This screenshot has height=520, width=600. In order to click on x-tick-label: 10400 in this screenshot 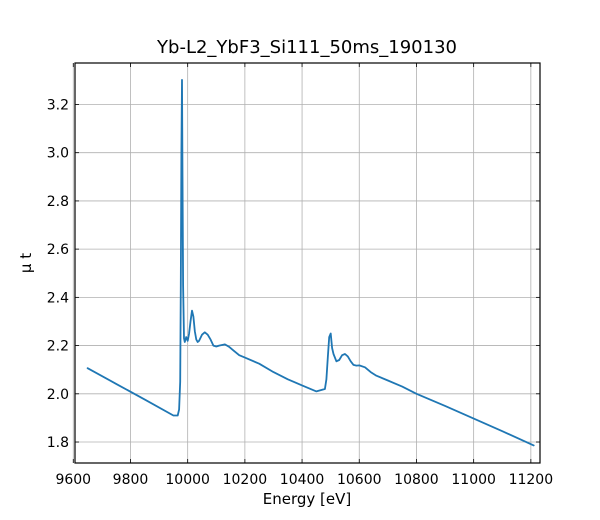, I will do `click(302, 480)`.